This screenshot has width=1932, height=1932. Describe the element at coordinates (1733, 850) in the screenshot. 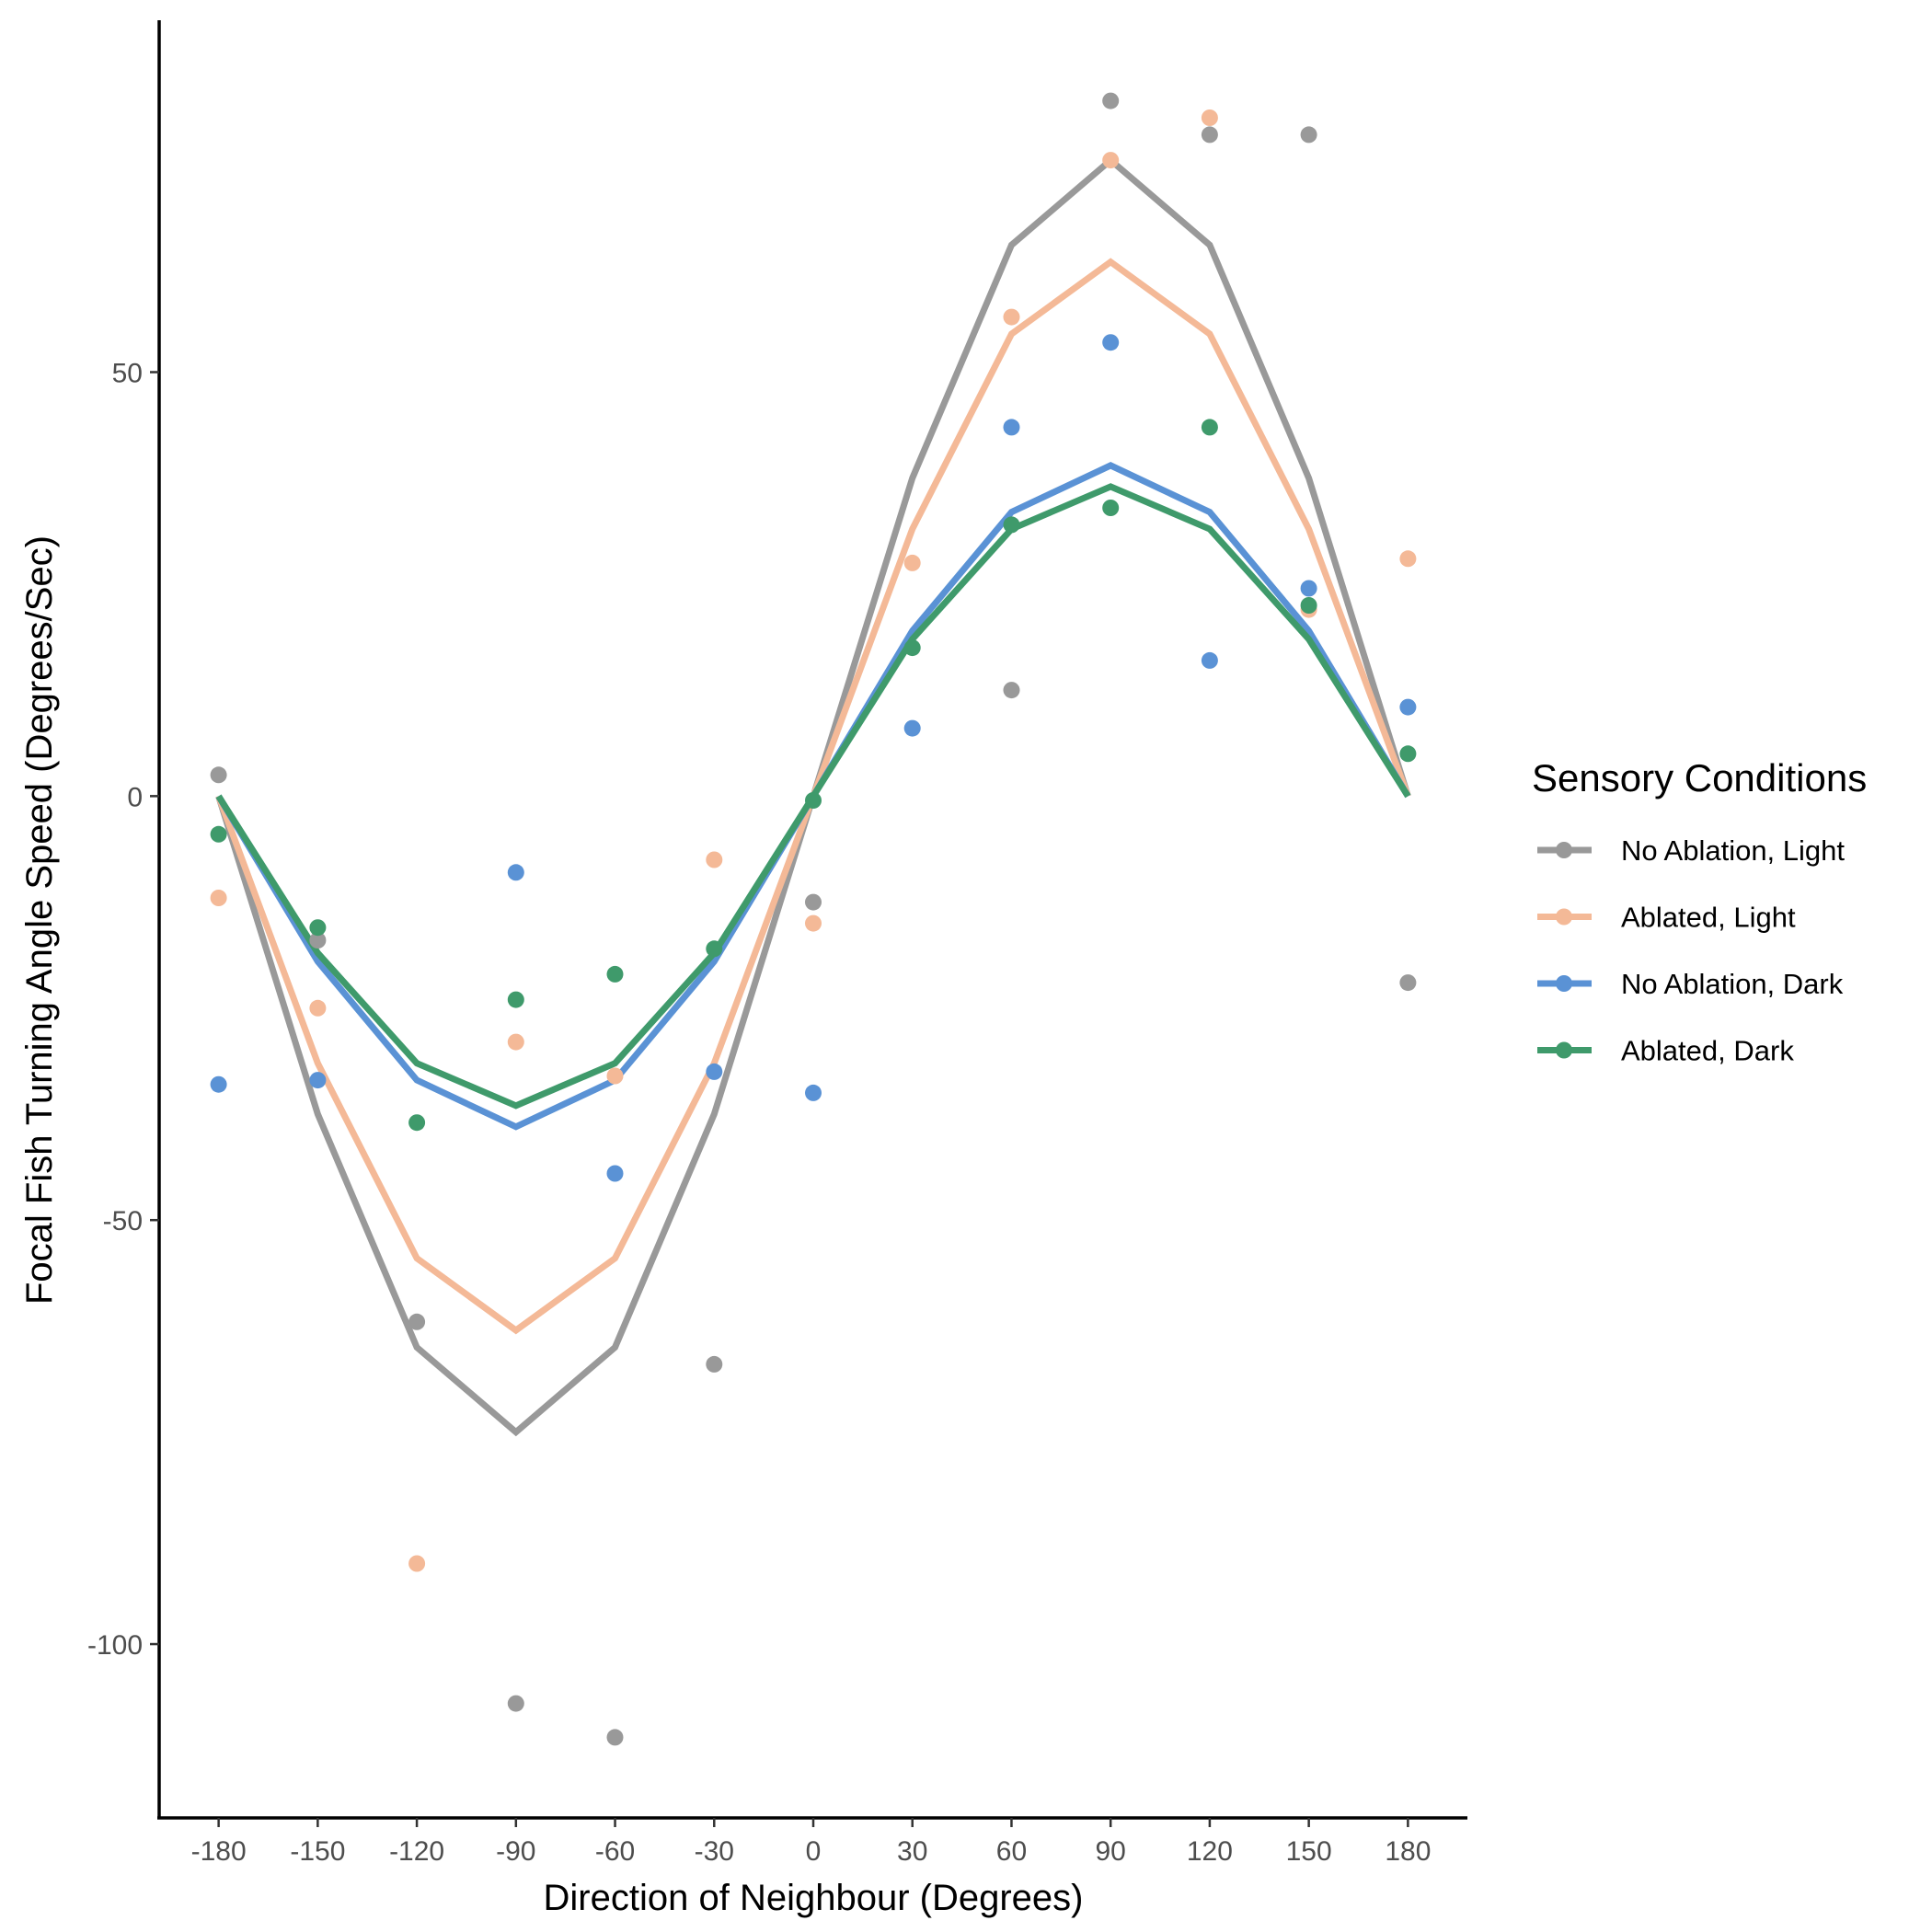

I see `legend-label: No Ablation, Light` at that location.